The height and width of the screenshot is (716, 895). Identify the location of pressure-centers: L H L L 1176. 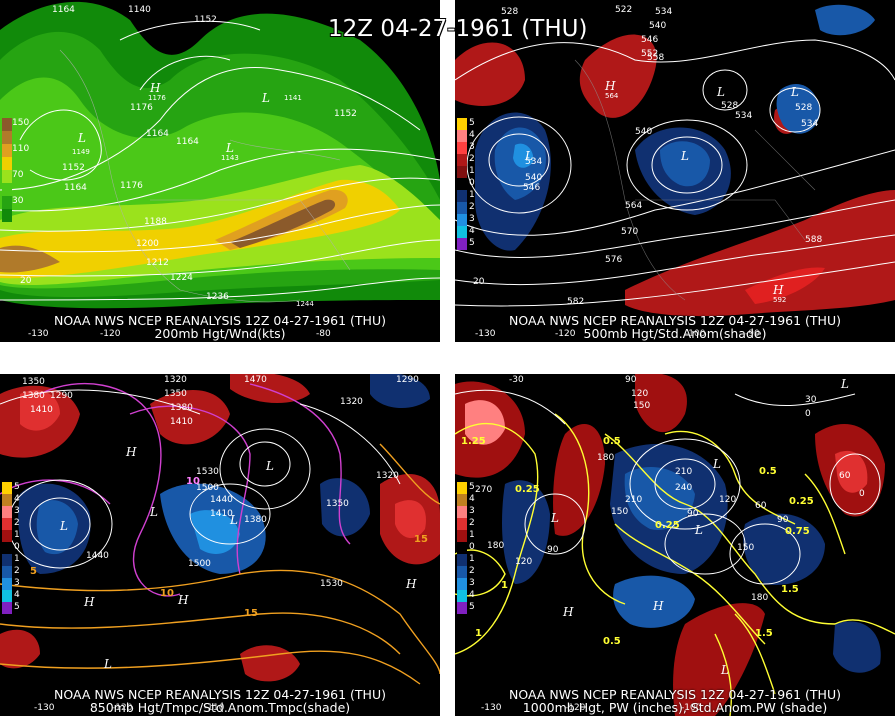
(173, 118).